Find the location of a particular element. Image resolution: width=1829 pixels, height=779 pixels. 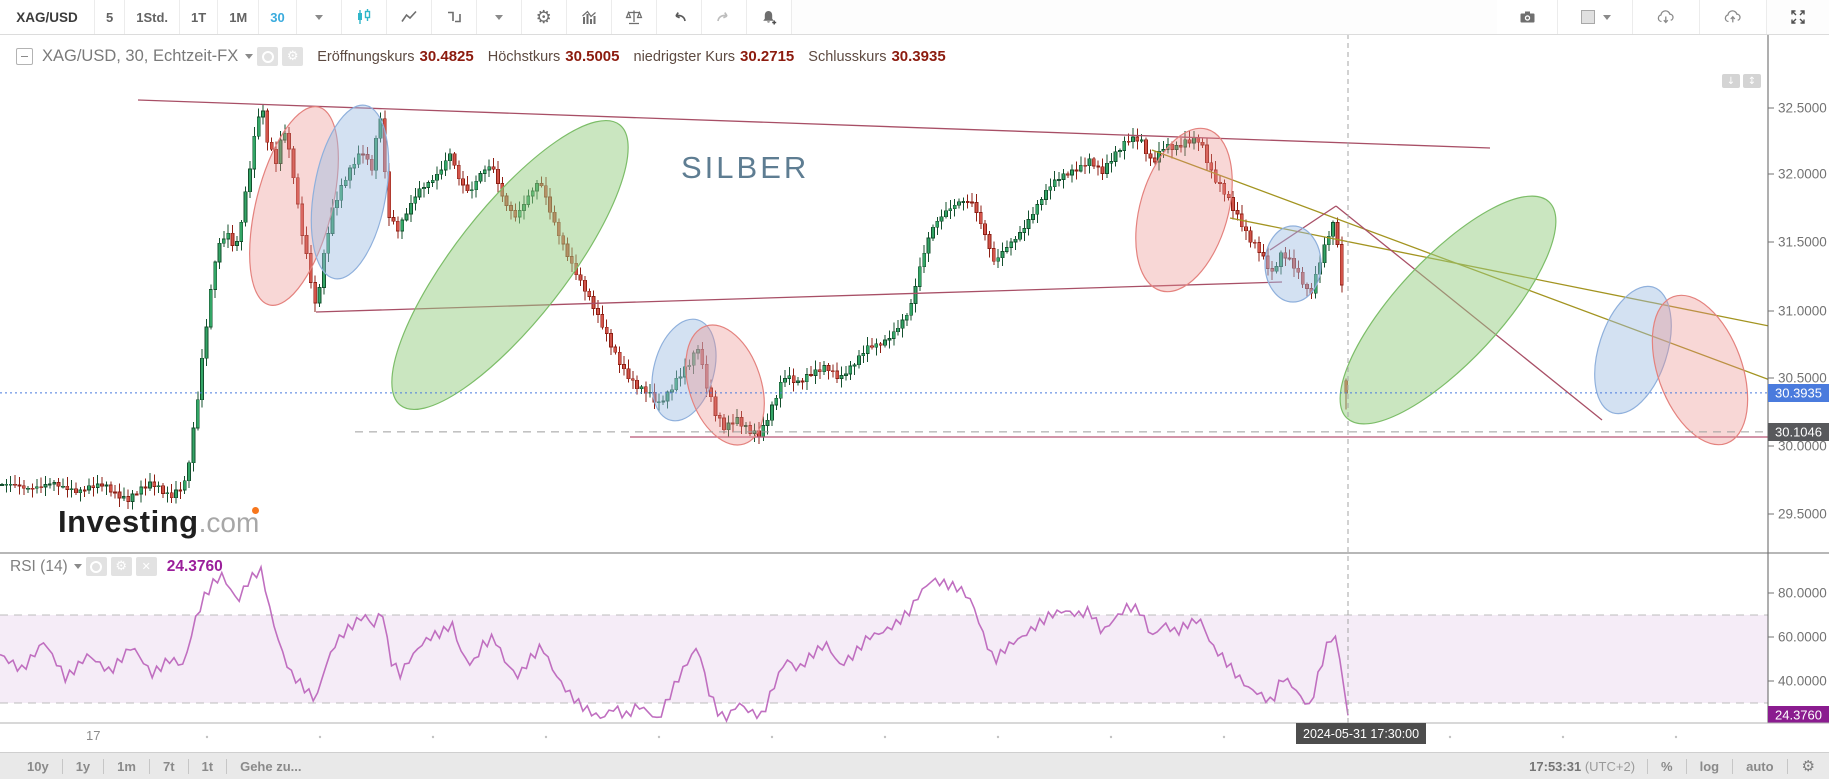

undo-button is located at coordinates (679, 17).